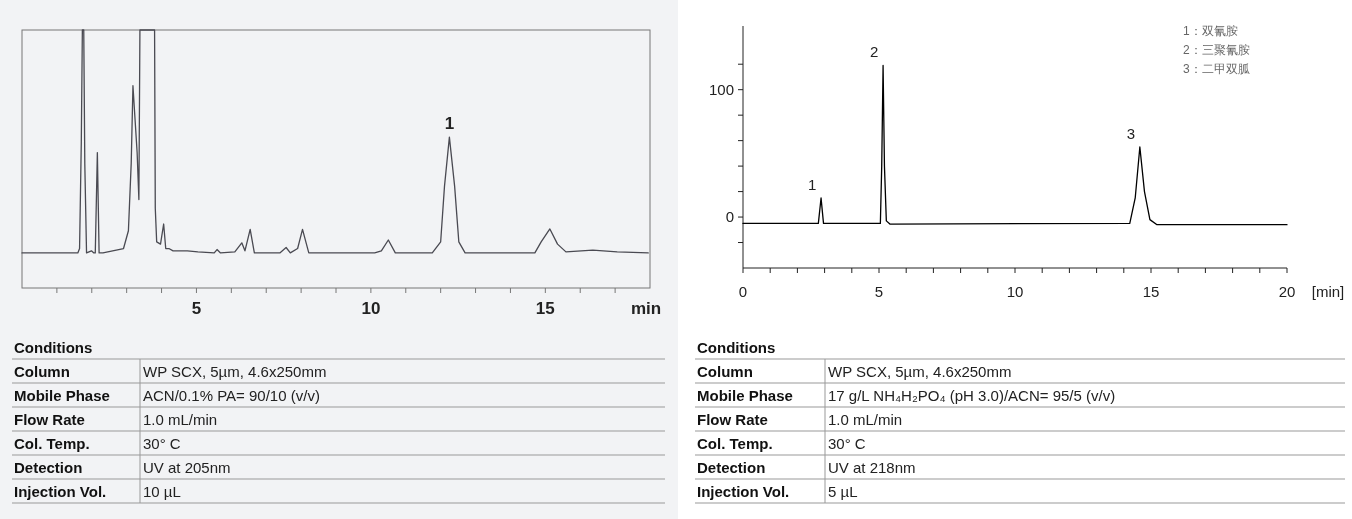 This screenshot has width=1352, height=519. What do you see at coordinates (162, 491) in the screenshot?
I see `text: 10 µL` at bounding box center [162, 491].